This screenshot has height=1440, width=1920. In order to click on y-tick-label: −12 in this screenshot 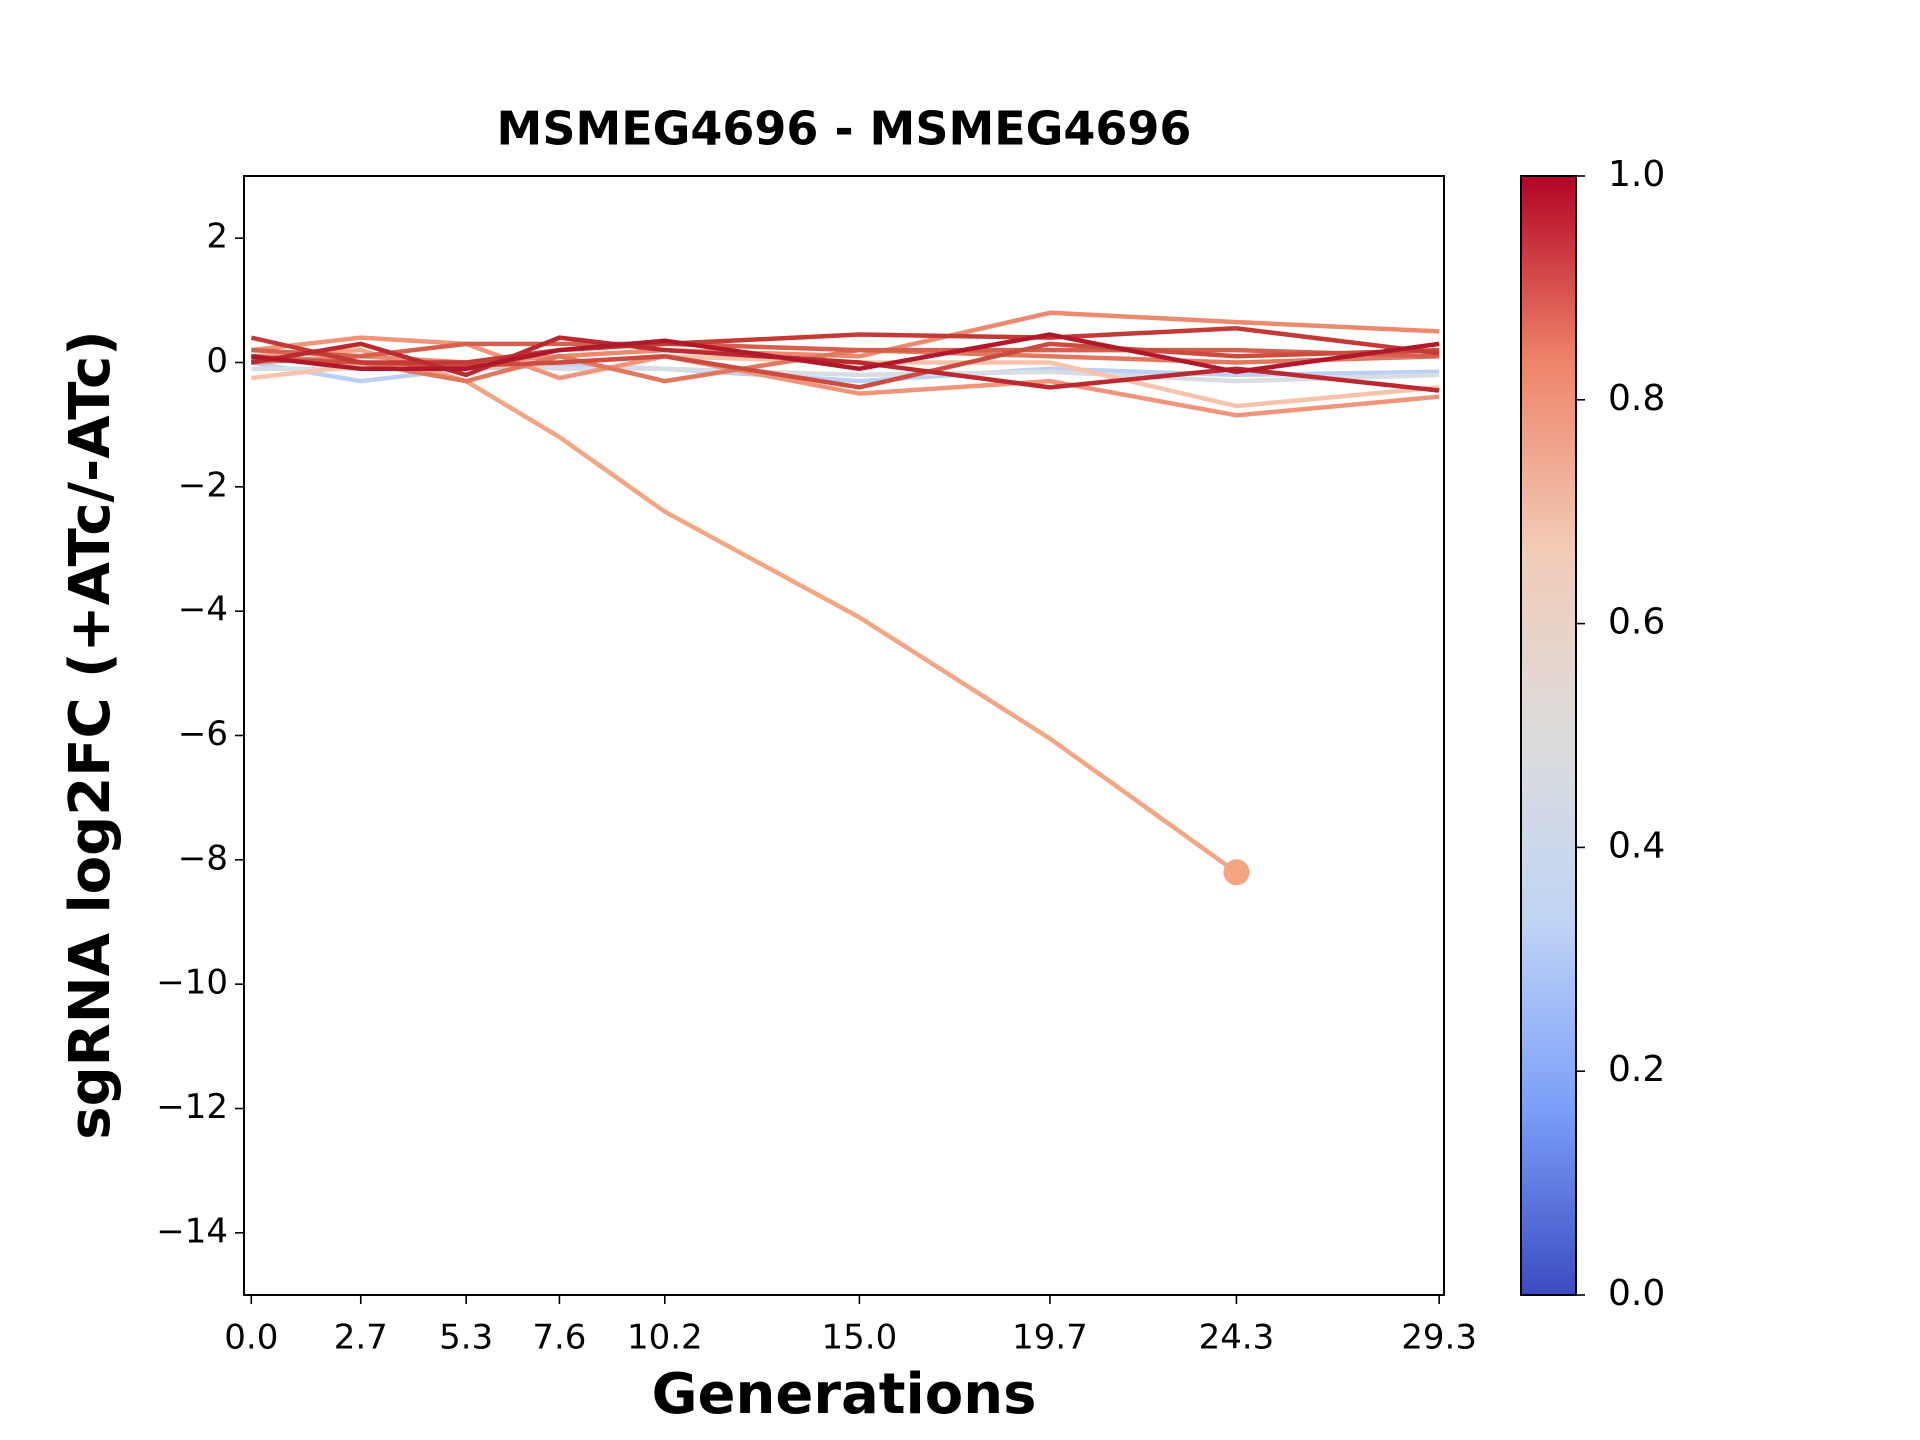, I will do `click(192, 1107)`.